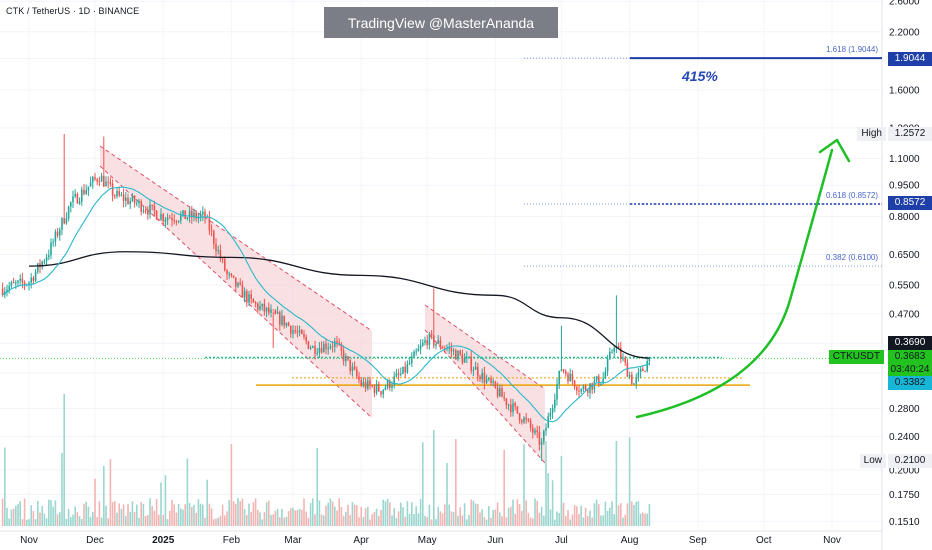 The image size is (932, 550). What do you see at coordinates (764, 540) in the screenshot?
I see `time-tick-label: Oct` at bounding box center [764, 540].